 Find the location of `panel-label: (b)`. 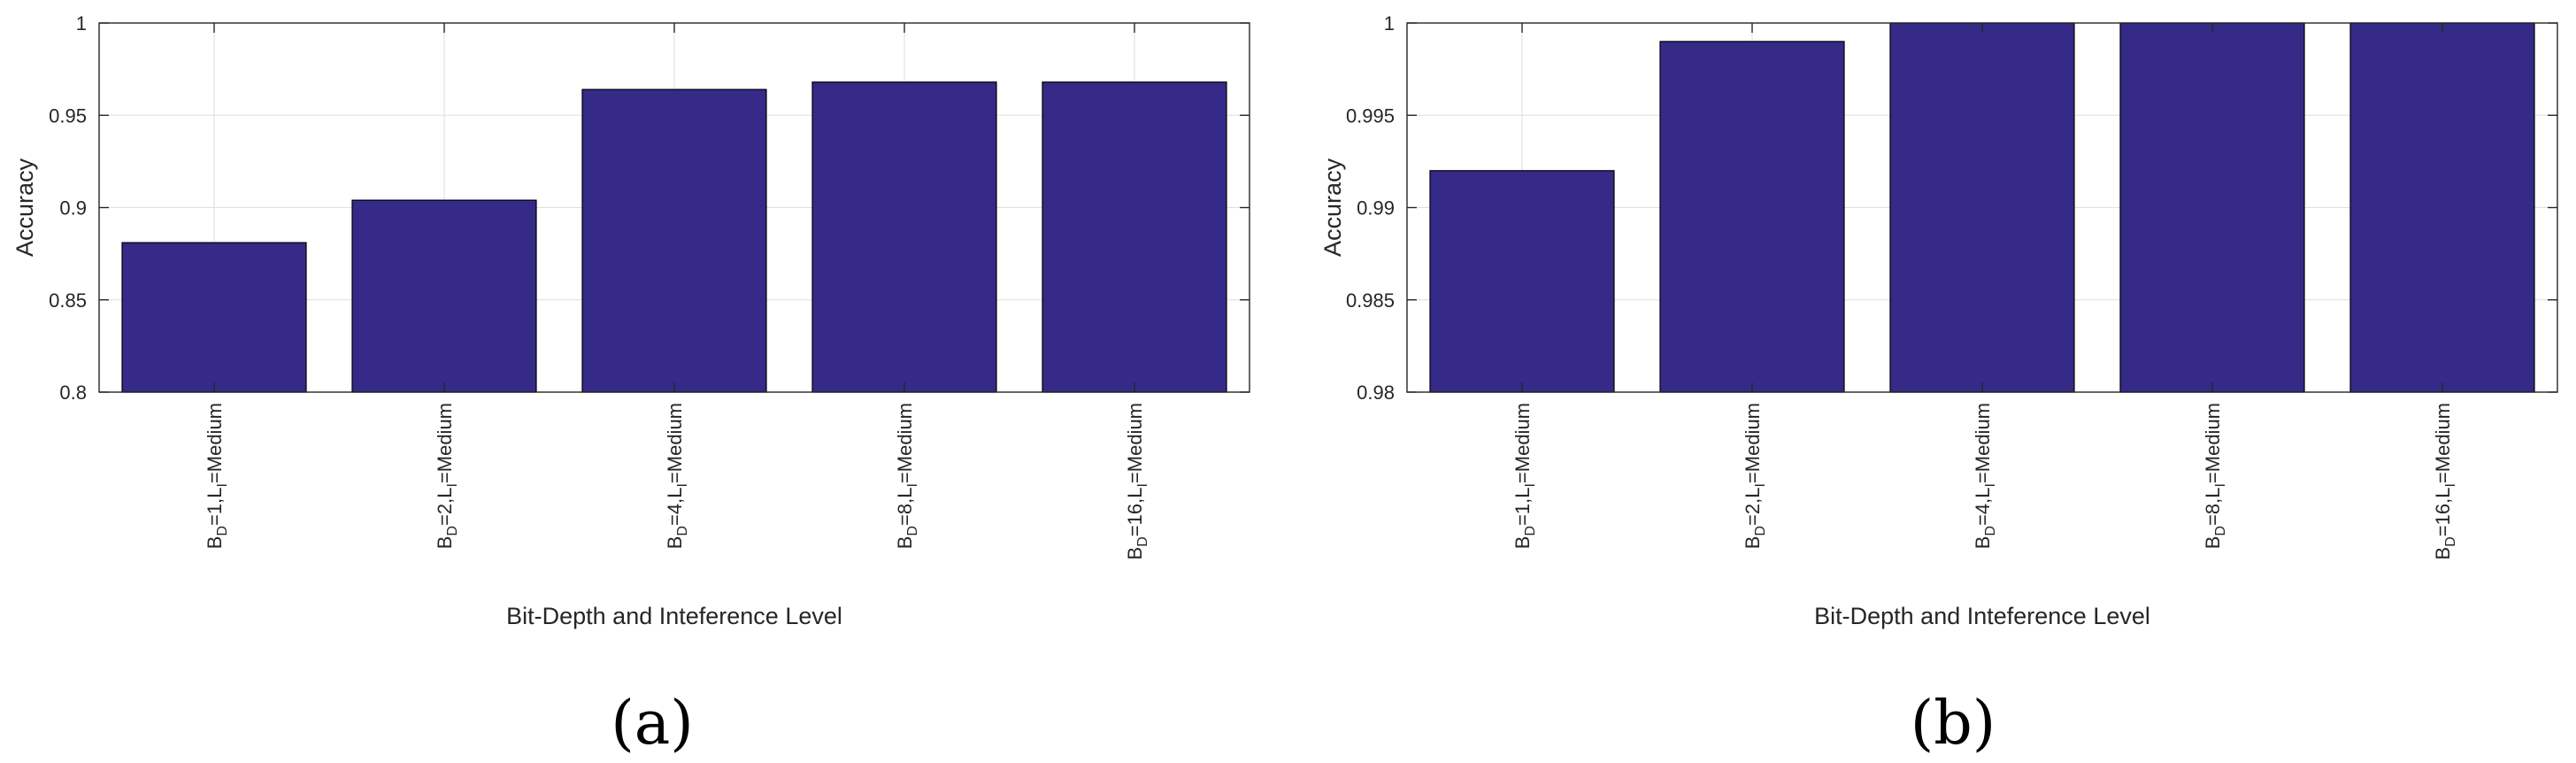

panel-label: (b) is located at coordinates (1953, 724).